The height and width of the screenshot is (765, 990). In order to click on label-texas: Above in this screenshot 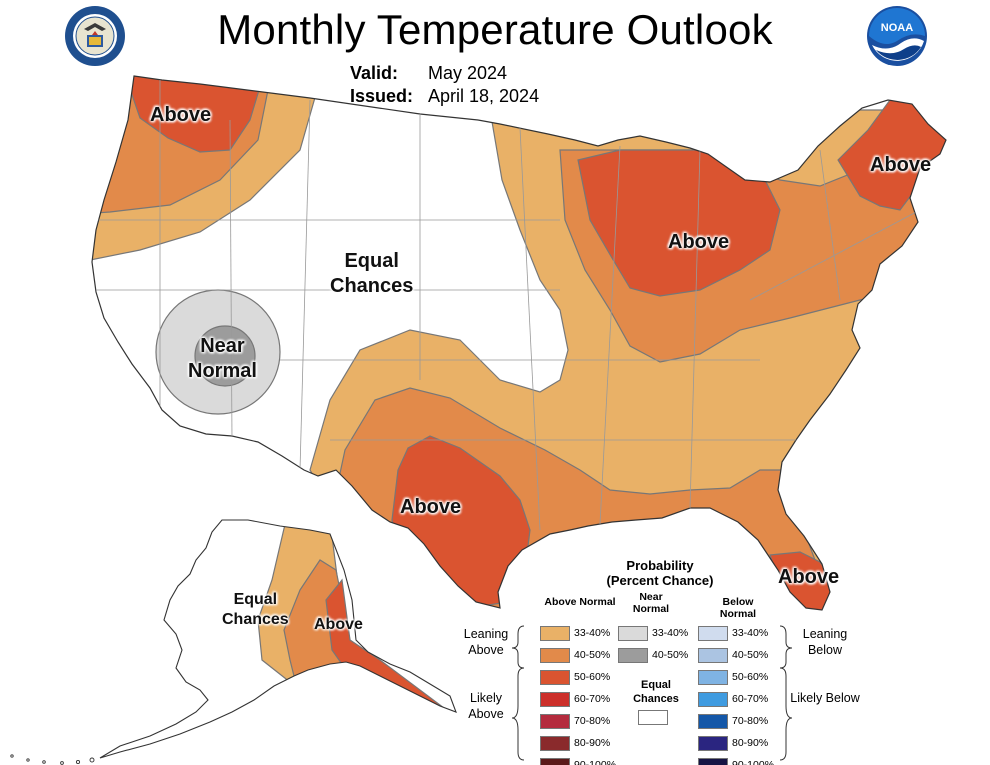, I will do `click(431, 507)`.